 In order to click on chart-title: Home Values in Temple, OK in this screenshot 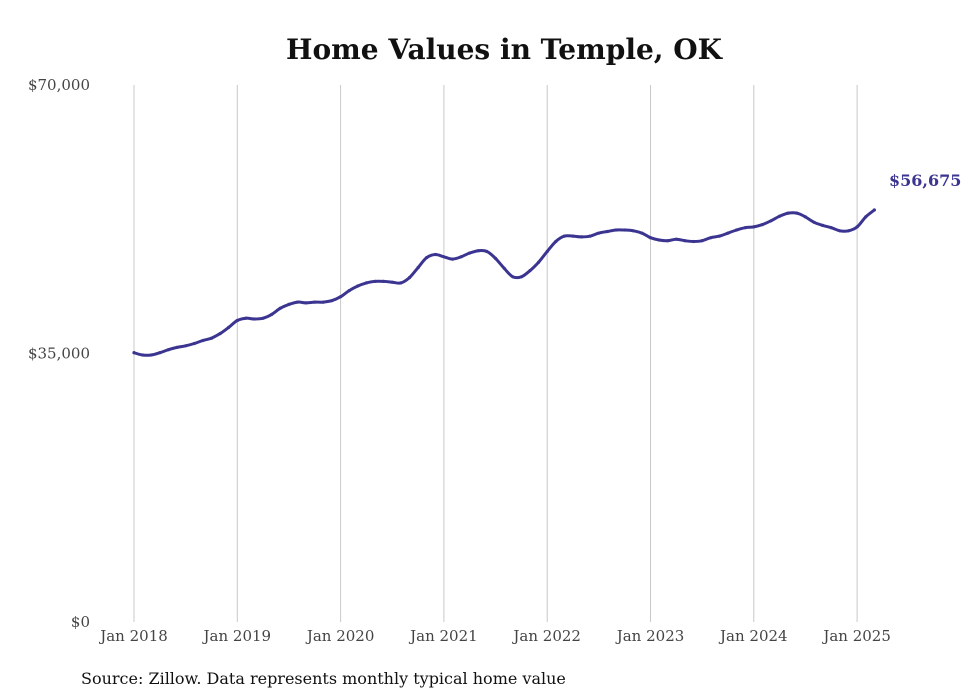, I will do `click(505, 49)`.